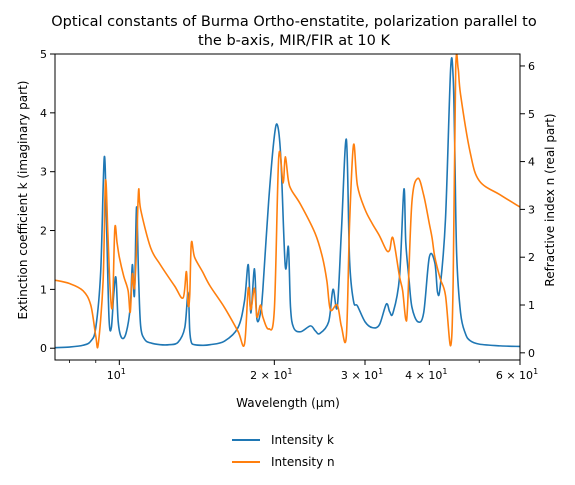 This screenshot has width=575, height=485. What do you see at coordinates (294, 41) in the screenshot?
I see `chart-title-line2: the b-axis, MIR/FIR at 10 K` at bounding box center [294, 41].